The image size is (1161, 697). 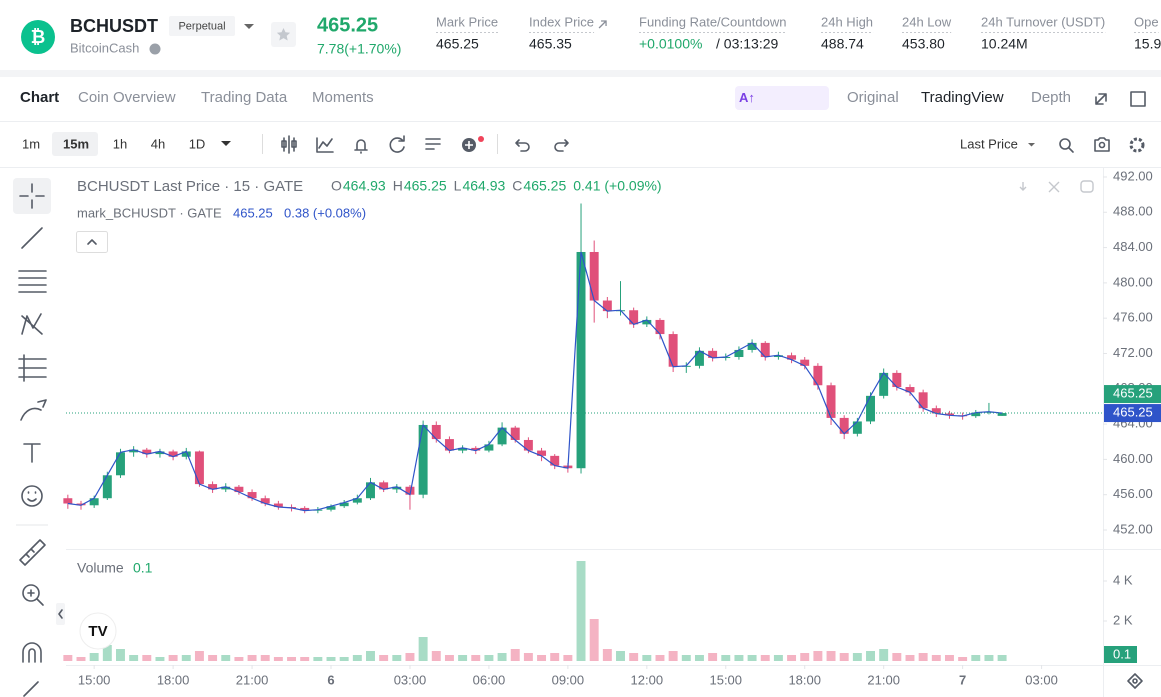 What do you see at coordinates (197, 143) in the screenshot?
I see `interval: 1D` at bounding box center [197, 143].